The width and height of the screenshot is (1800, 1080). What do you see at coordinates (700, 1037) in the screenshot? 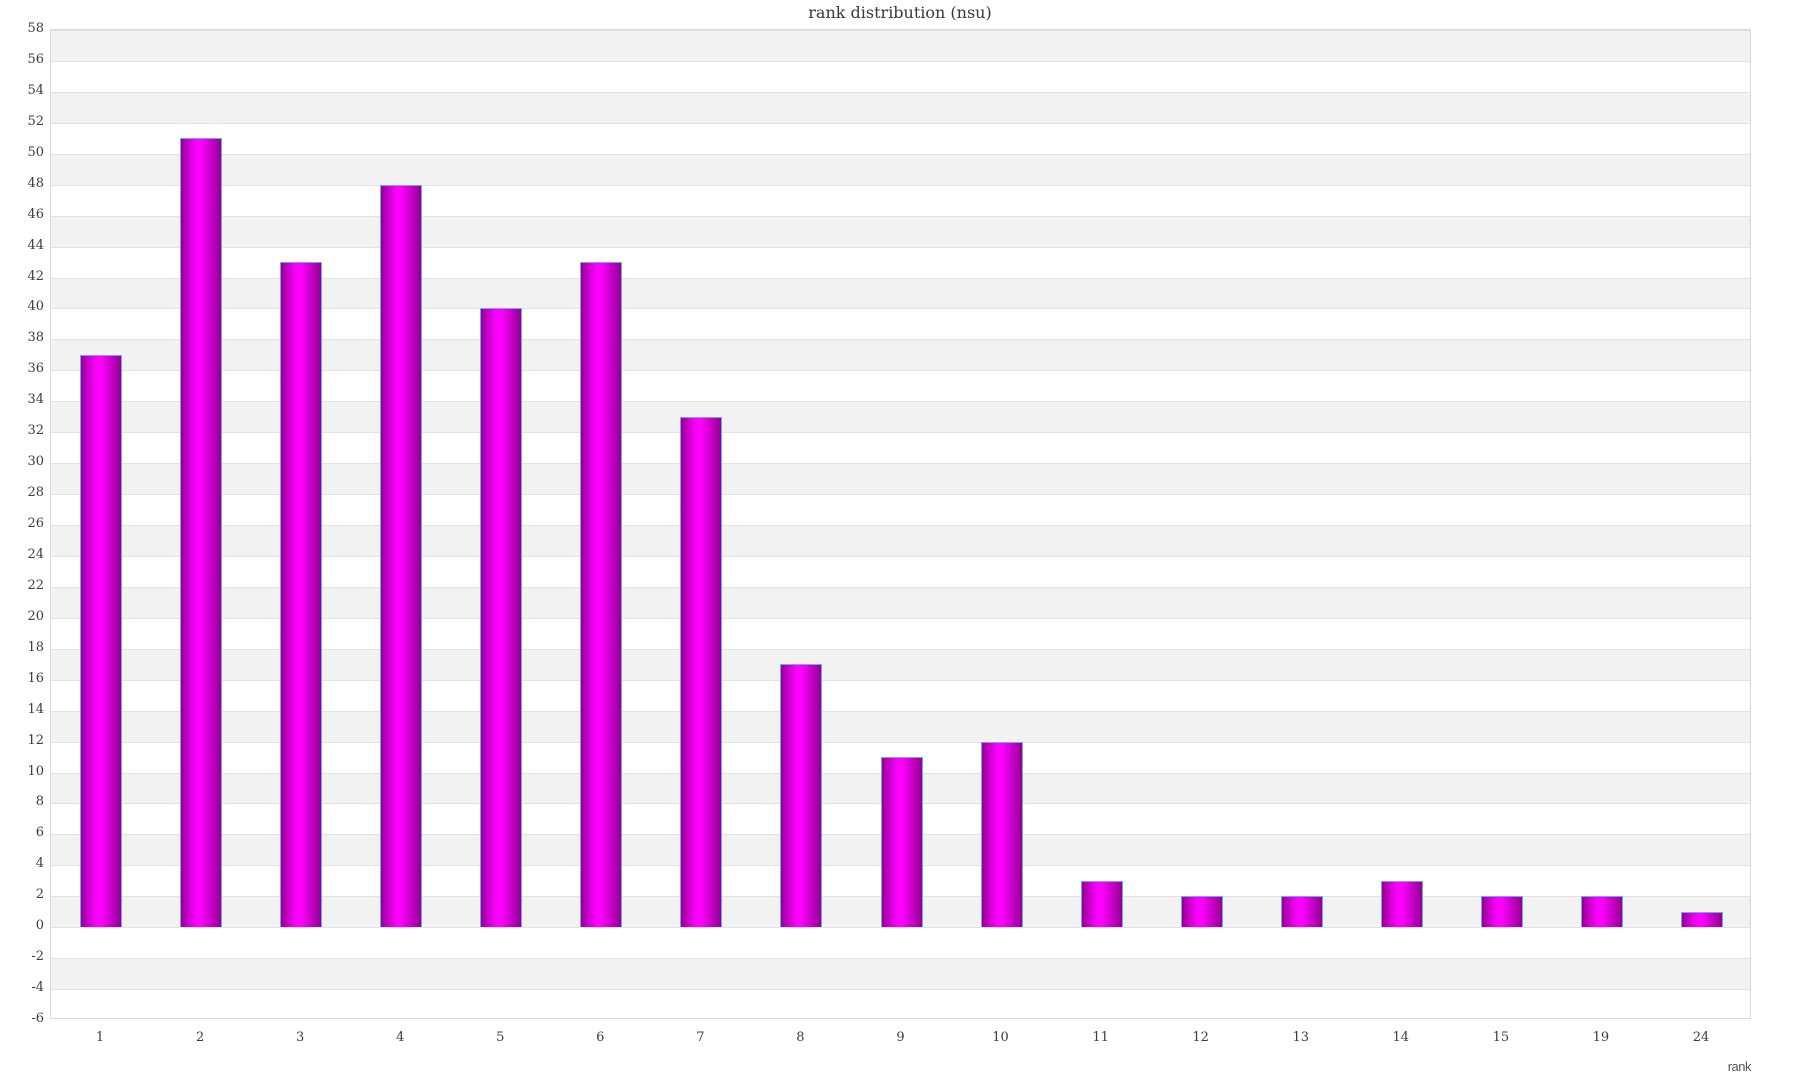
I see `x-tick-label: 7` at bounding box center [700, 1037].